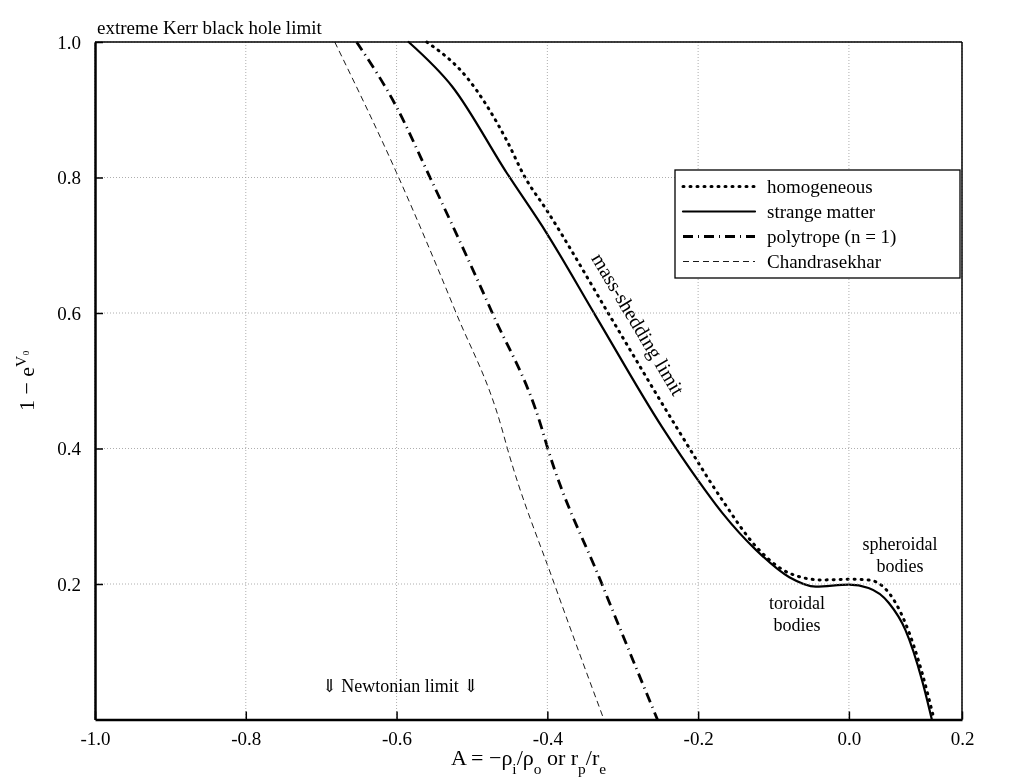 This screenshot has width=1023, height=783. Describe the element at coordinates (95, 738) in the screenshot. I see `x-tick-label: -1.0` at that location.